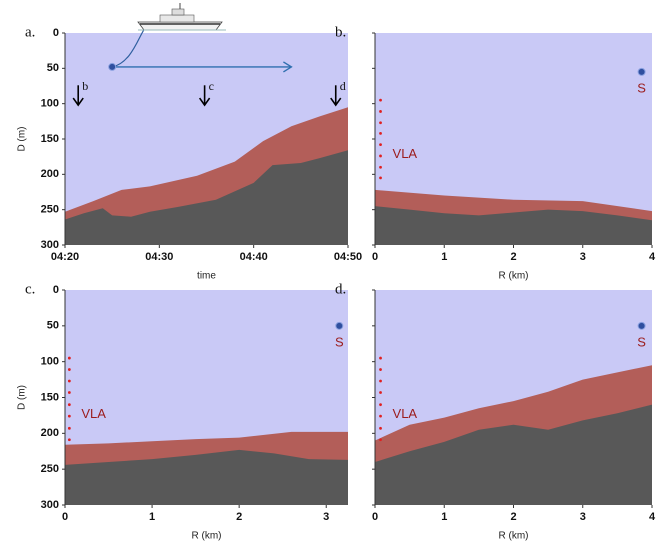  I want to click on arrow-label: c, so click(211, 86).